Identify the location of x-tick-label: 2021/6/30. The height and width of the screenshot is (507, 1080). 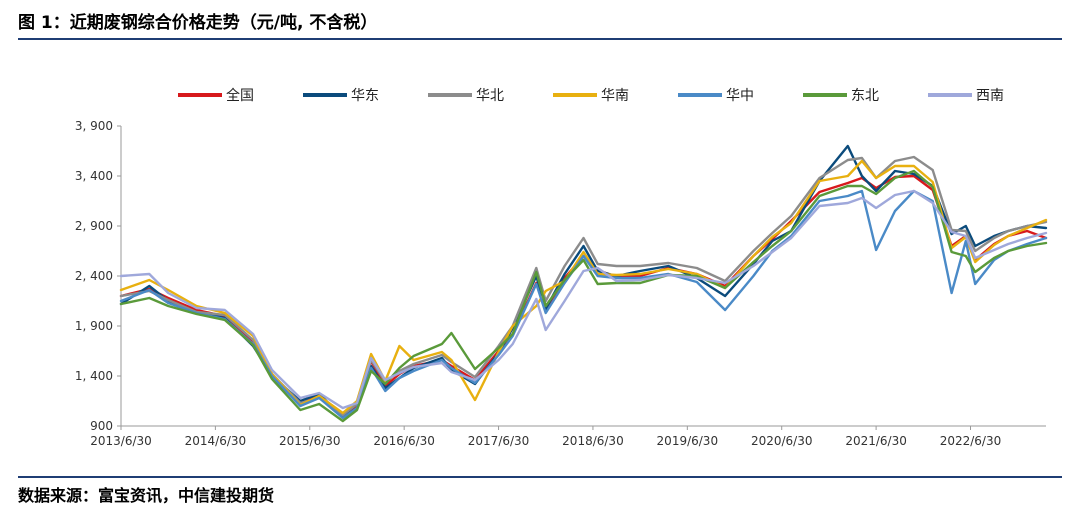
(876, 441).